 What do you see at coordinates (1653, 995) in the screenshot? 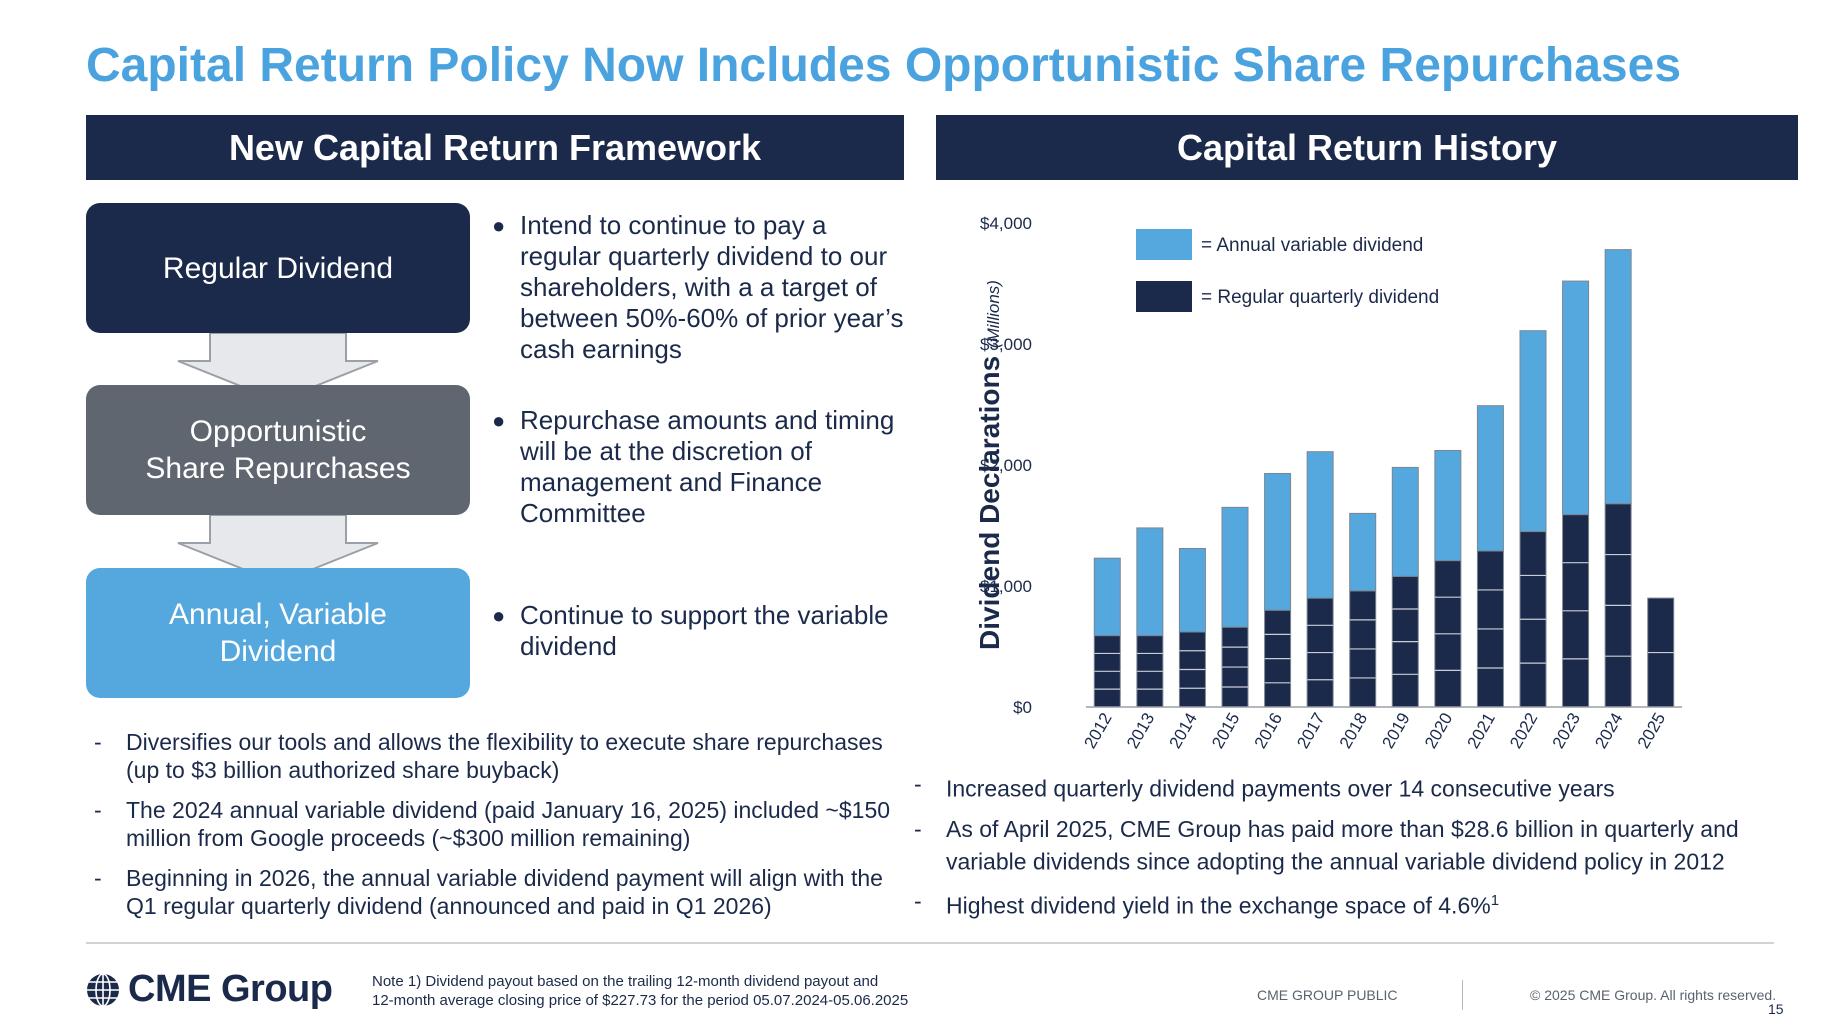
I see `copyright: © 2025 CME Group. All rights reserved.` at bounding box center [1653, 995].